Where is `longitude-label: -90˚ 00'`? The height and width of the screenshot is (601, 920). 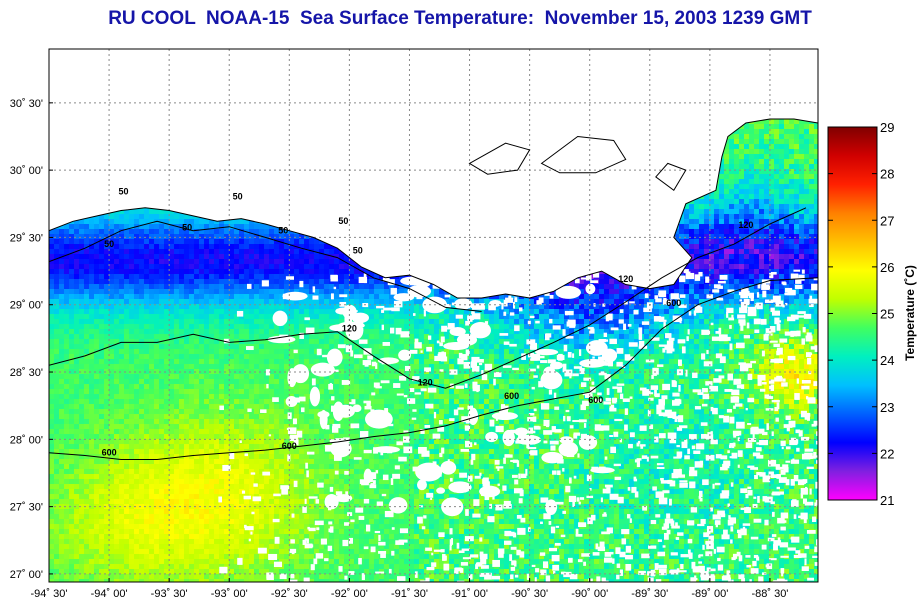
longitude-label: -90˚ 00' is located at coordinates (589, 594).